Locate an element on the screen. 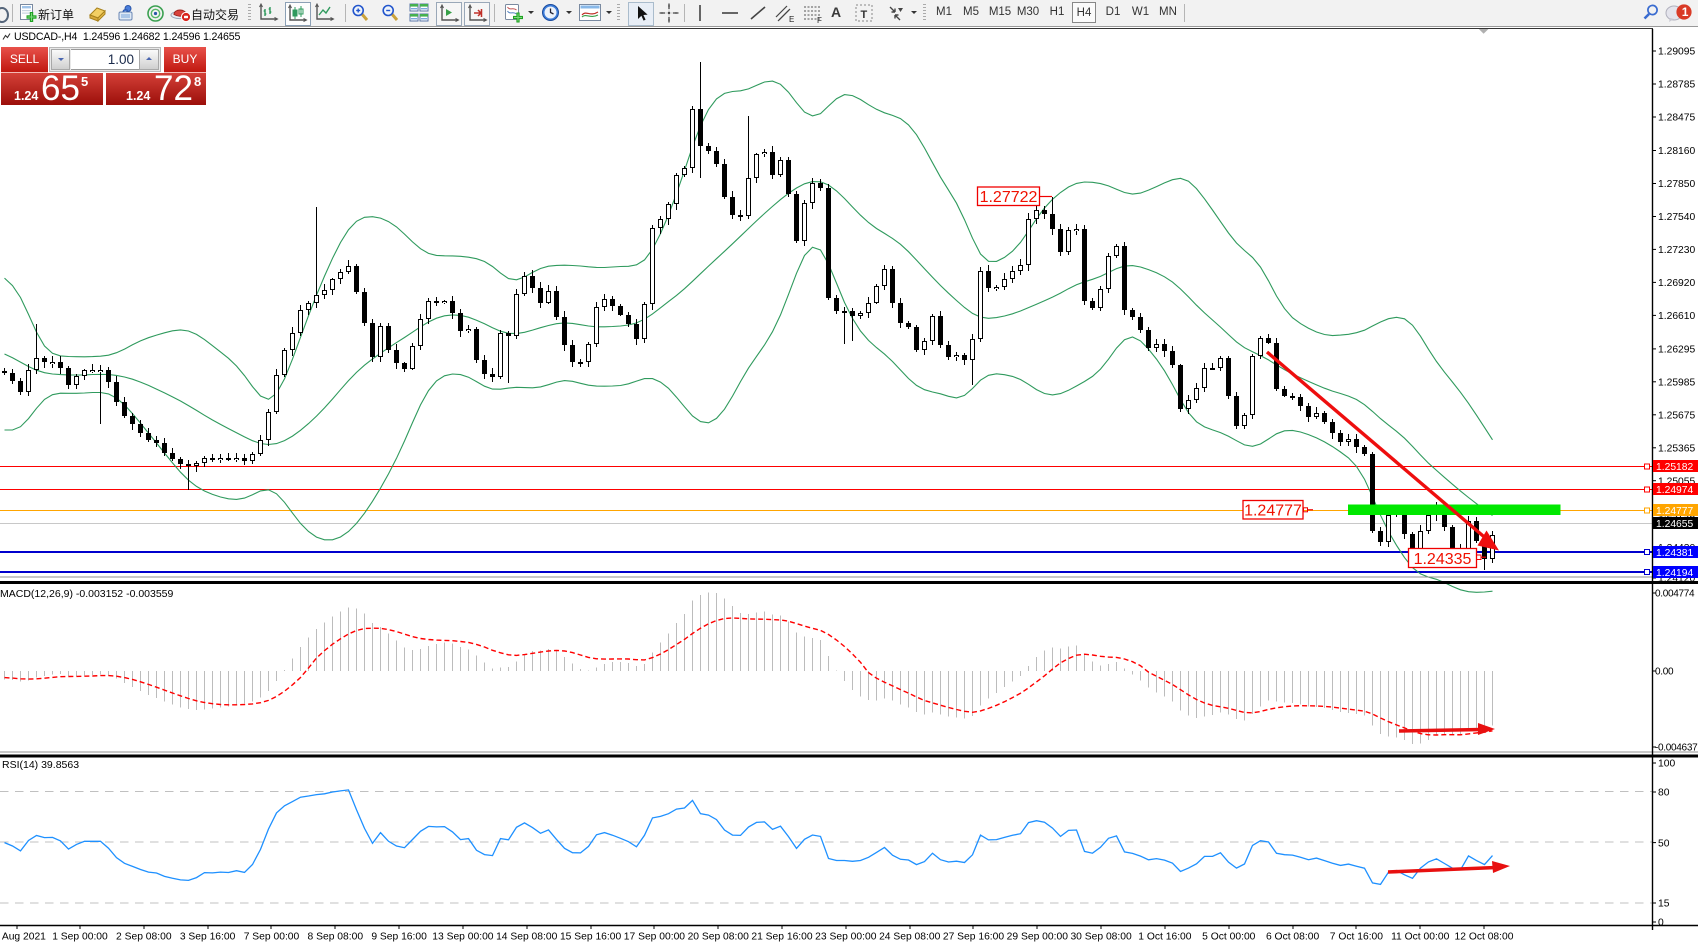 The width and height of the screenshot is (1698, 951). svg-text: 1.28785 is located at coordinates (1676, 85).